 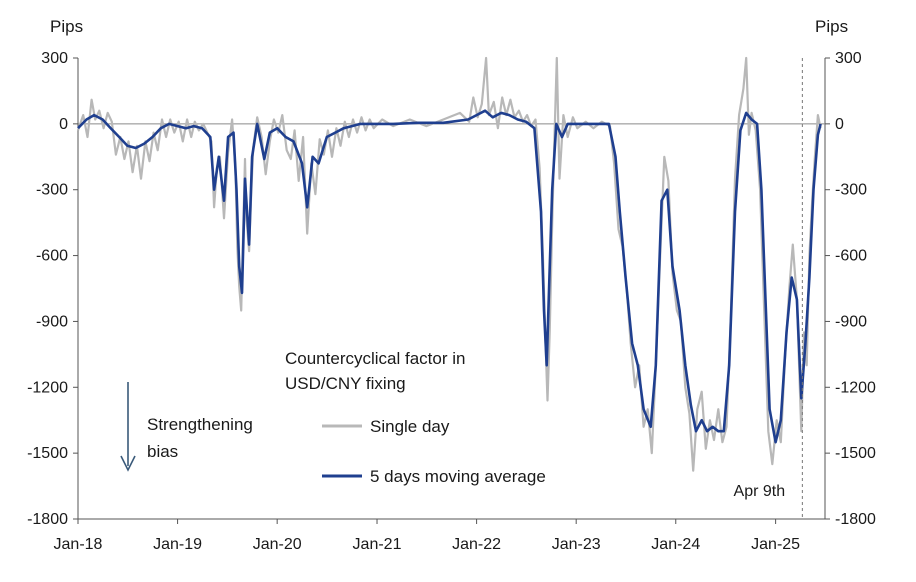 What do you see at coordinates (277, 544) in the screenshot?
I see `x-tick-label: Jan-20` at bounding box center [277, 544].